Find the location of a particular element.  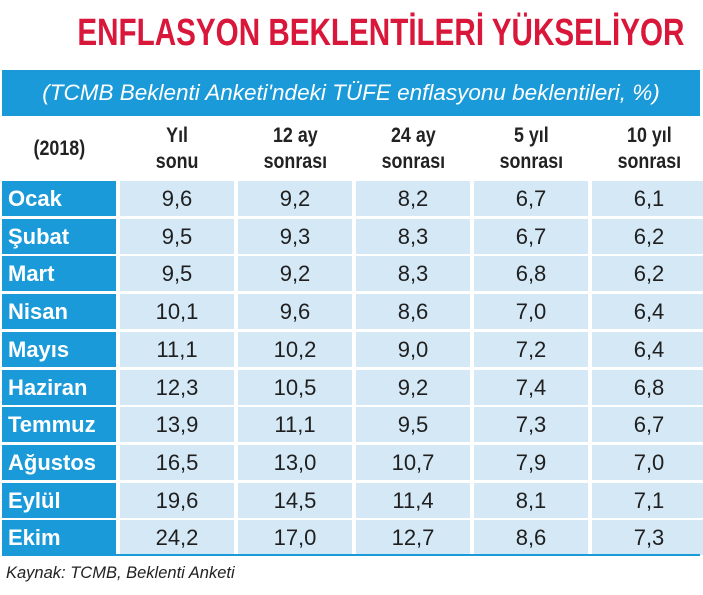

table-cell: 7,9 is located at coordinates (531, 462).